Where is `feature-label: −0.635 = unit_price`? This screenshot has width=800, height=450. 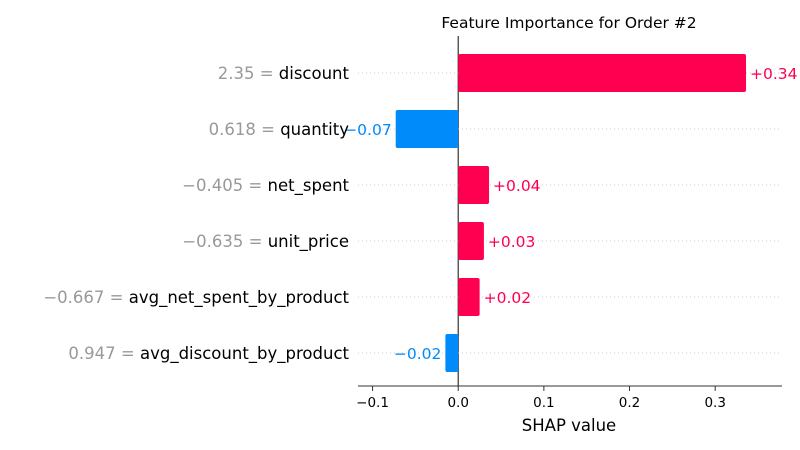
feature-label: −0.635 = unit_price is located at coordinates (265, 242).